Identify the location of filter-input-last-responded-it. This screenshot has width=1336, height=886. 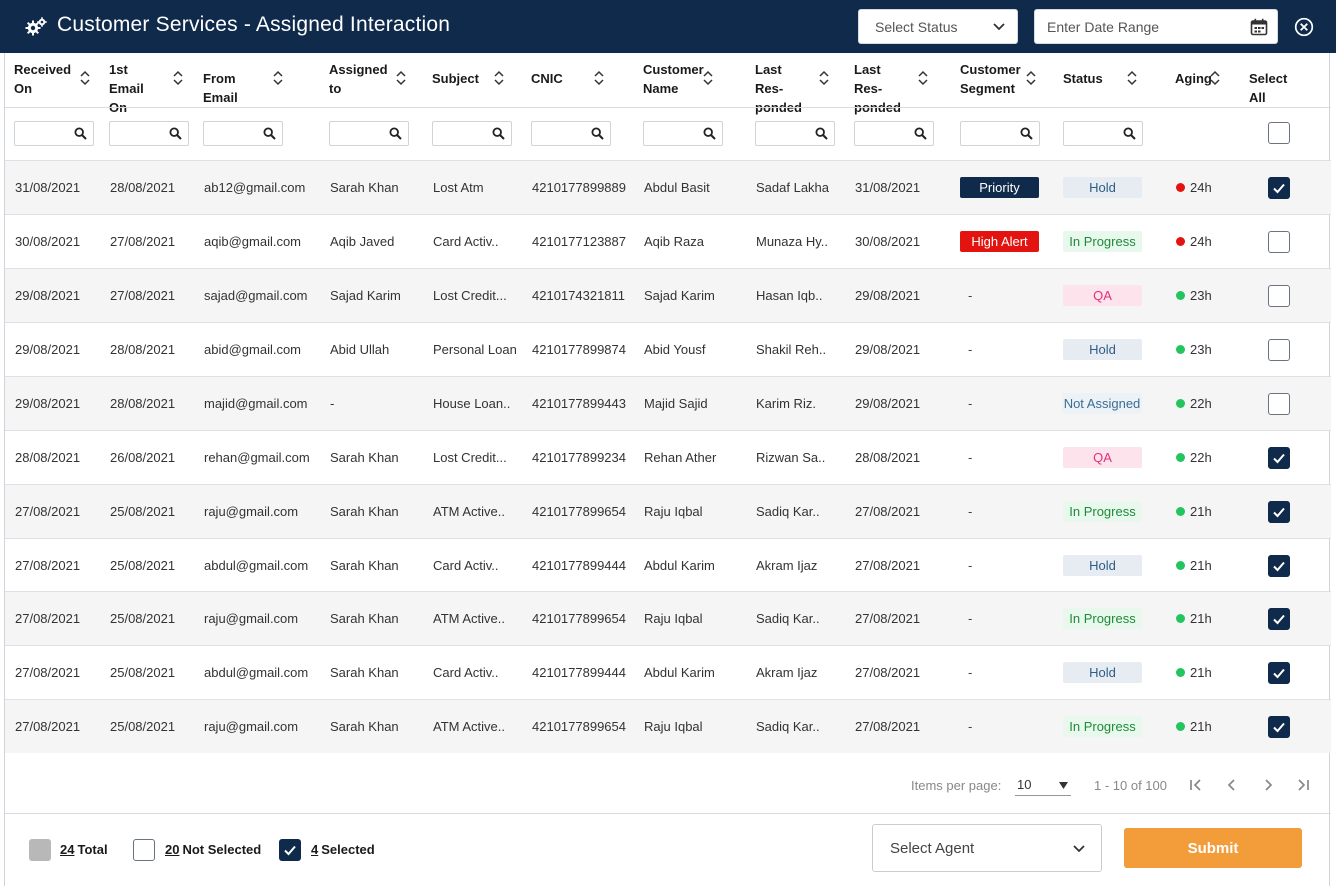
(894, 133).